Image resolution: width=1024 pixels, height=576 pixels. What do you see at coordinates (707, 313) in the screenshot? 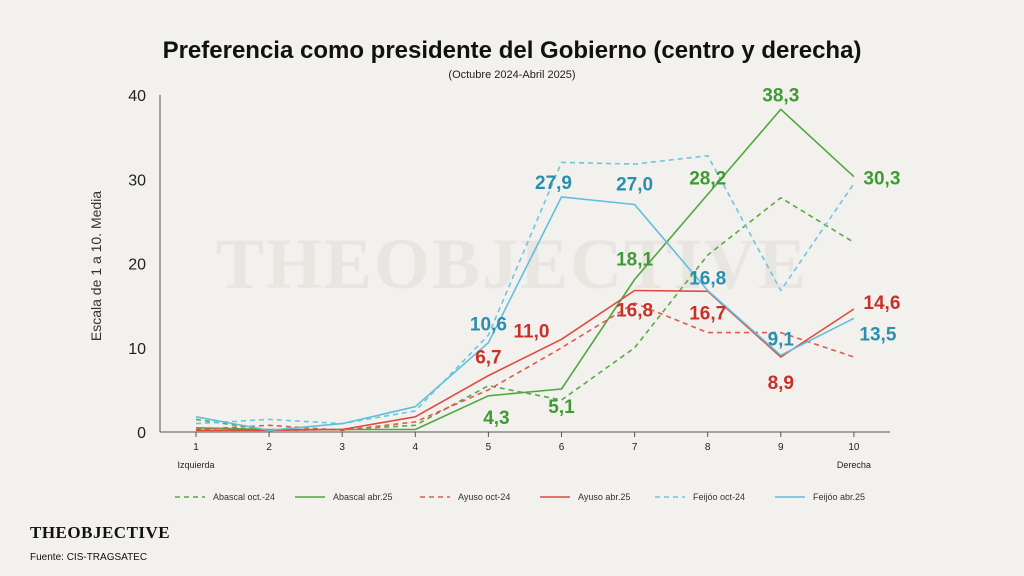
I see `data-label: 16,7` at bounding box center [707, 313].